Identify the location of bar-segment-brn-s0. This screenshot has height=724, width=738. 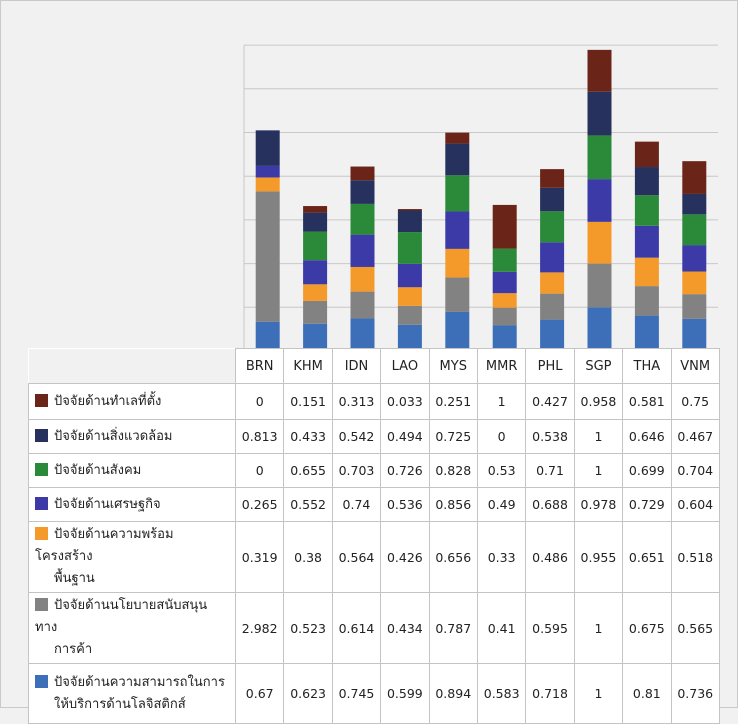
(267, 336).